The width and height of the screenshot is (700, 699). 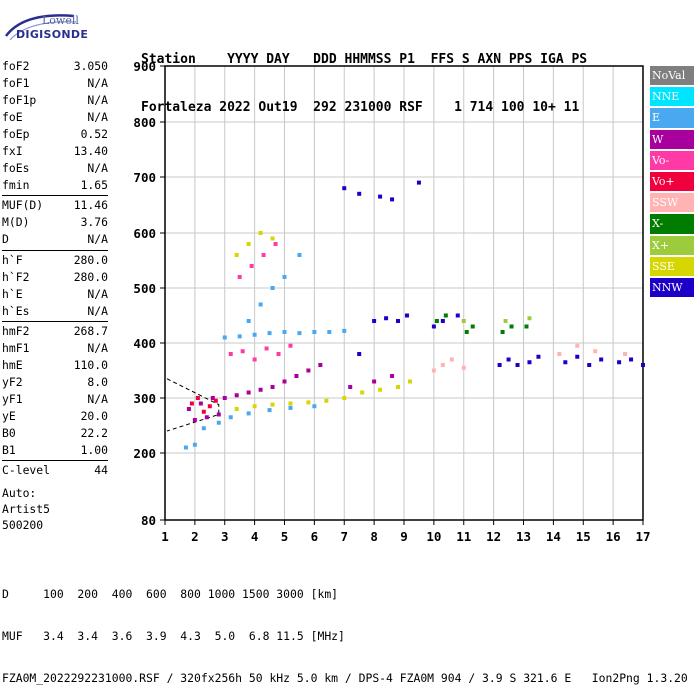 I want to click on x-tick-label: 4, so click(x=255, y=536).